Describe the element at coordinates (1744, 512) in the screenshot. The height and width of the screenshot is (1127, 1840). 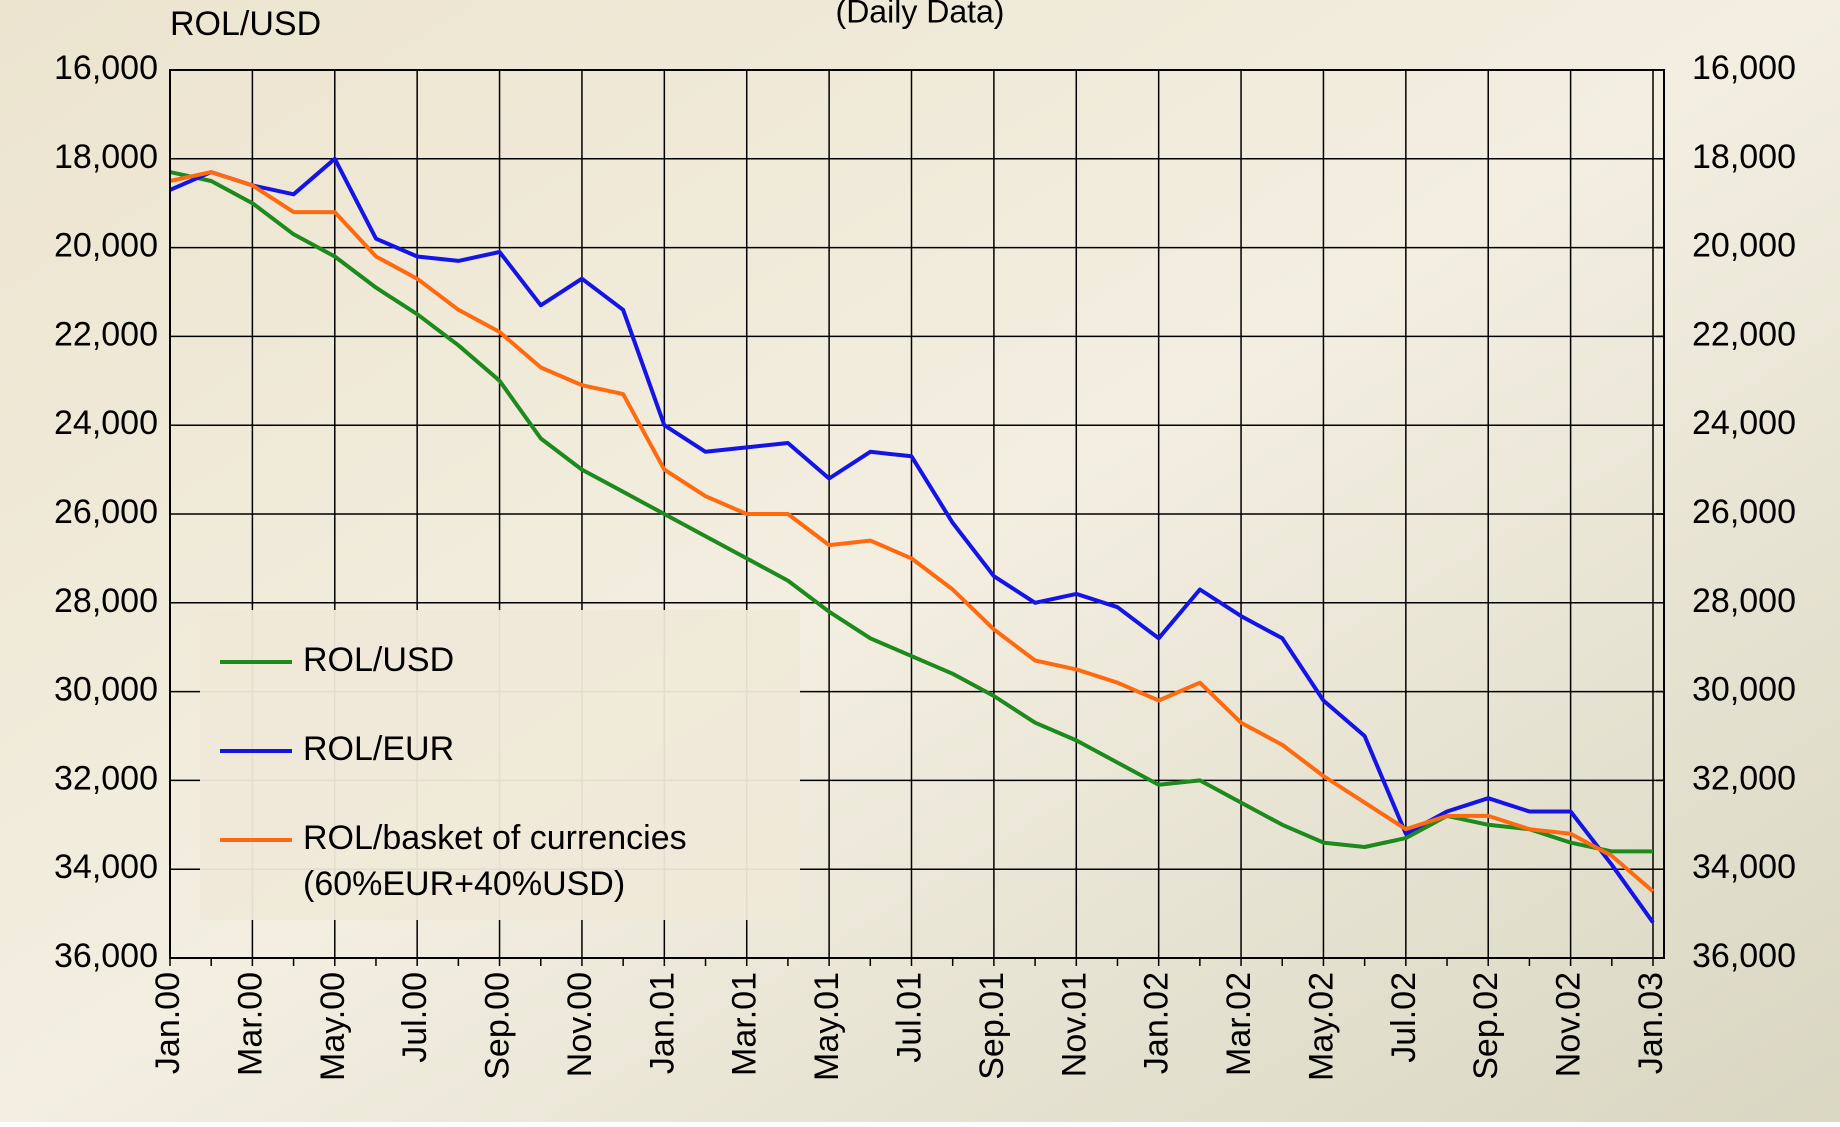
I see `y2-tick-label: 26,000` at that location.